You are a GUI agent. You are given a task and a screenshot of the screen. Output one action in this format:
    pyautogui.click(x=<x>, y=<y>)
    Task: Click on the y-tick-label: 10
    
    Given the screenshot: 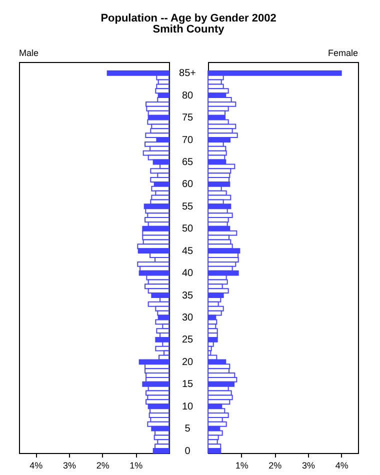 What is the action you would take?
    pyautogui.click(x=188, y=406)
    